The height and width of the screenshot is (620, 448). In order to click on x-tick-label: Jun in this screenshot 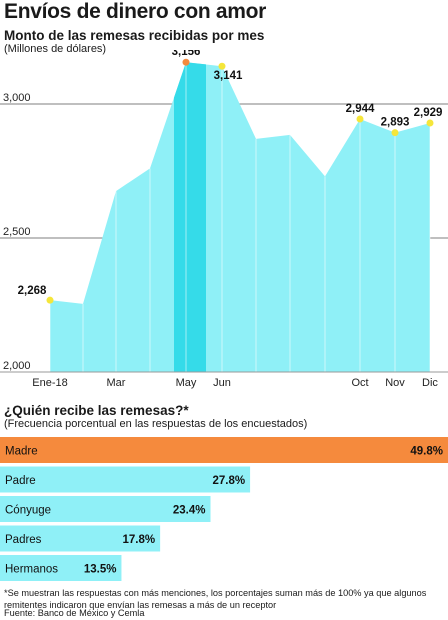, I will do `click(222, 383)`.